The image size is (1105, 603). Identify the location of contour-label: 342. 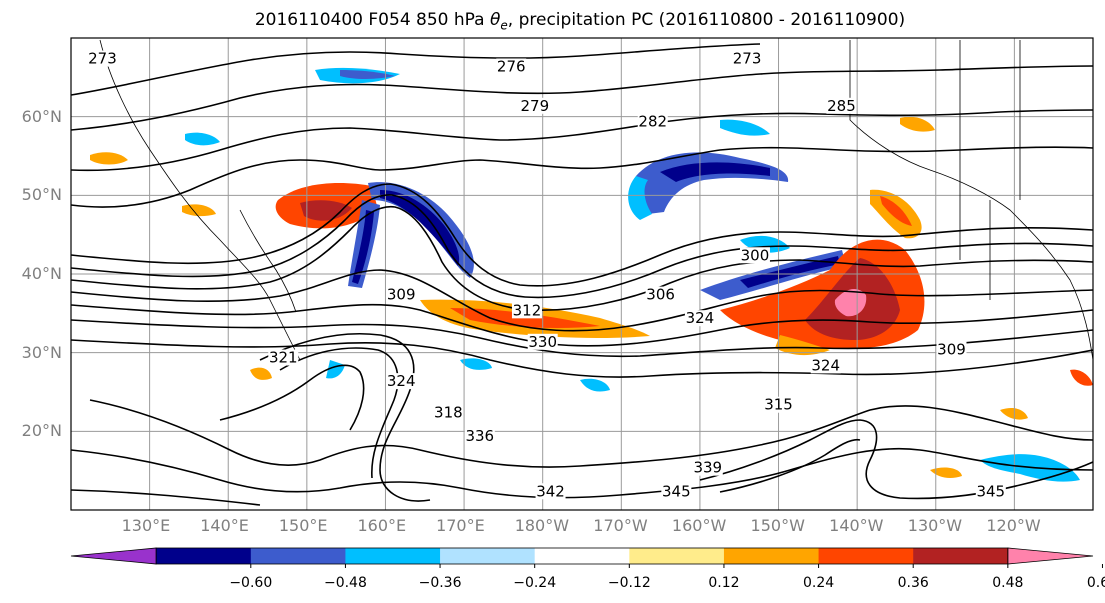
(550, 491).